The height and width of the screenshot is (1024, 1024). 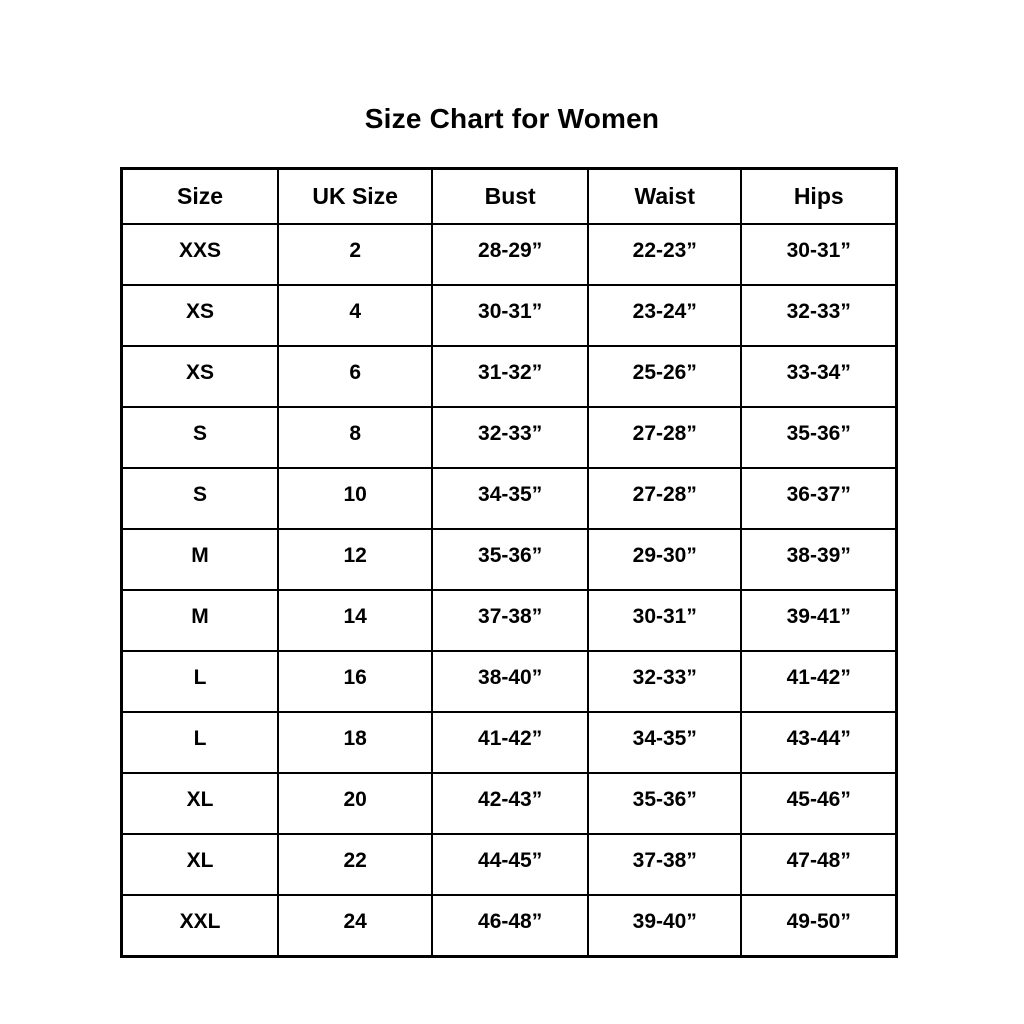 I want to click on table-cell: 44-45”, so click(x=510, y=864).